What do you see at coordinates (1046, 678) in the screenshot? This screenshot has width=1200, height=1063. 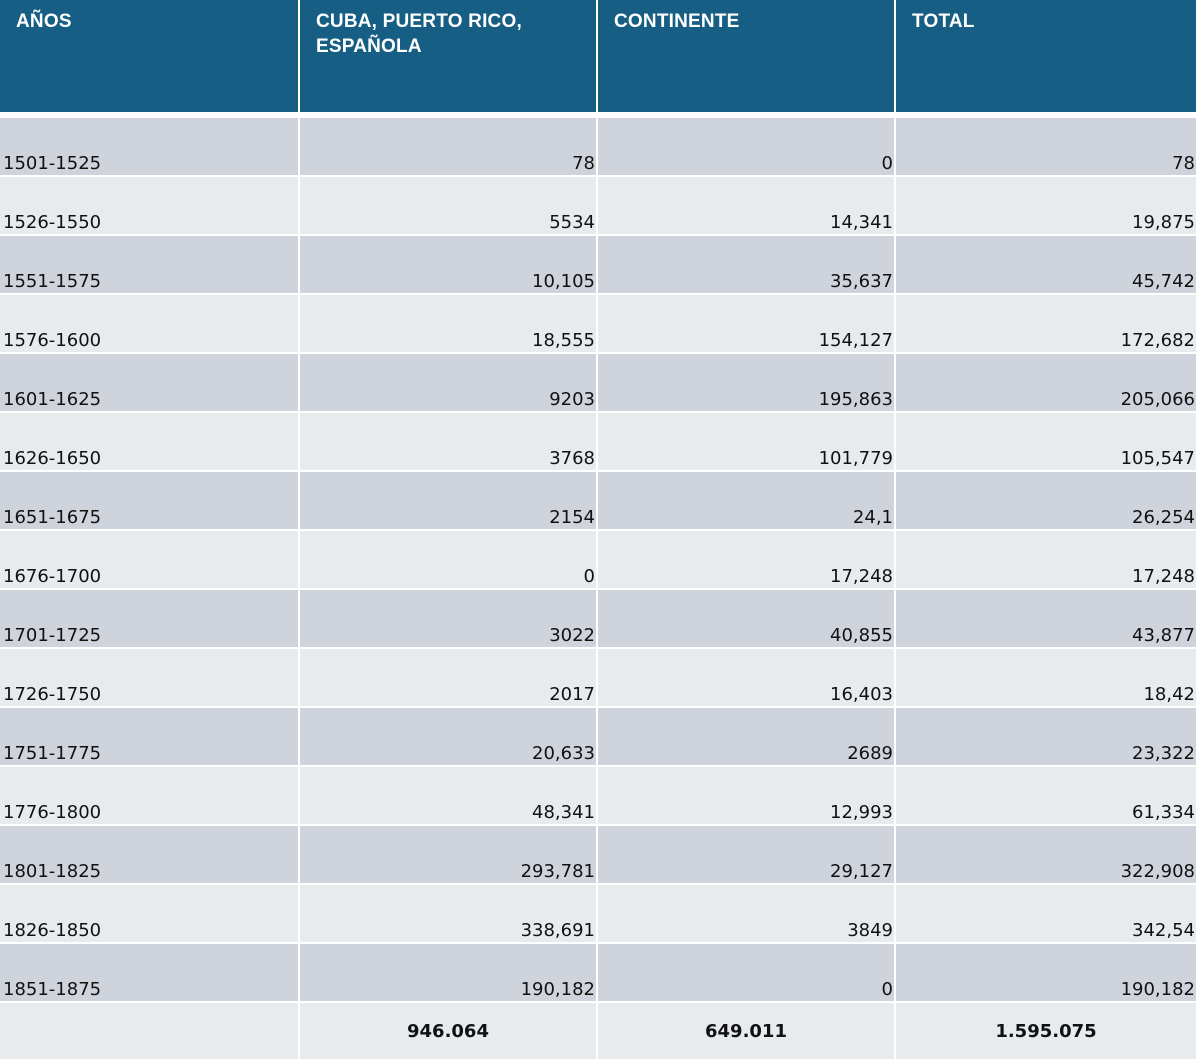 I see `cell-total: 18,42` at bounding box center [1046, 678].